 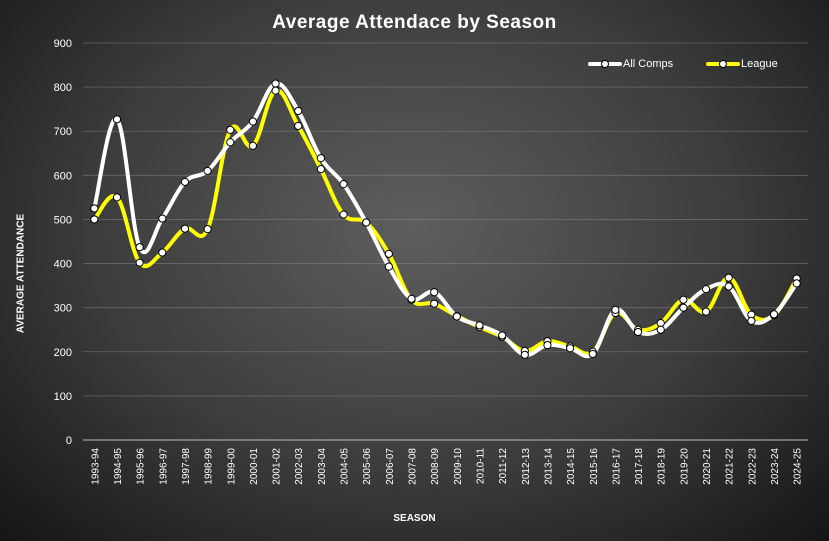 I want to click on x-tick-label: 2009-10, so click(x=458, y=466).